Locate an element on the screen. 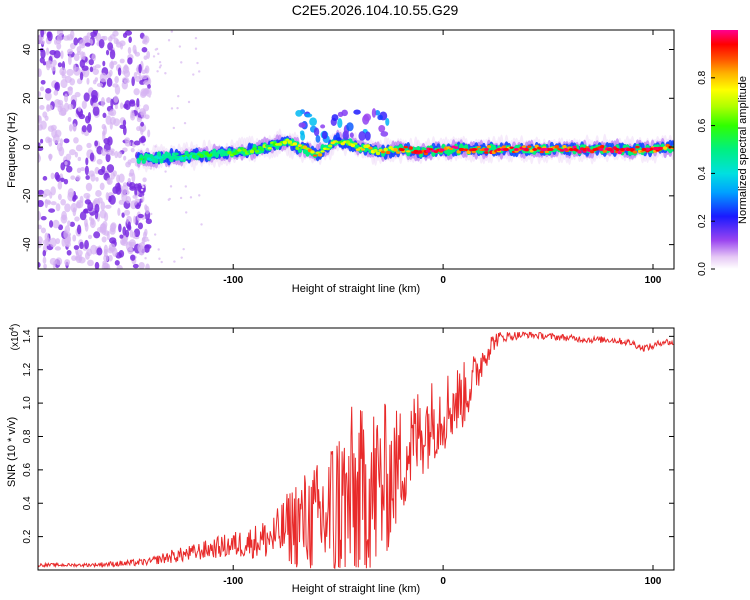  y-tick-label: 1.2 is located at coordinates (27, 369).